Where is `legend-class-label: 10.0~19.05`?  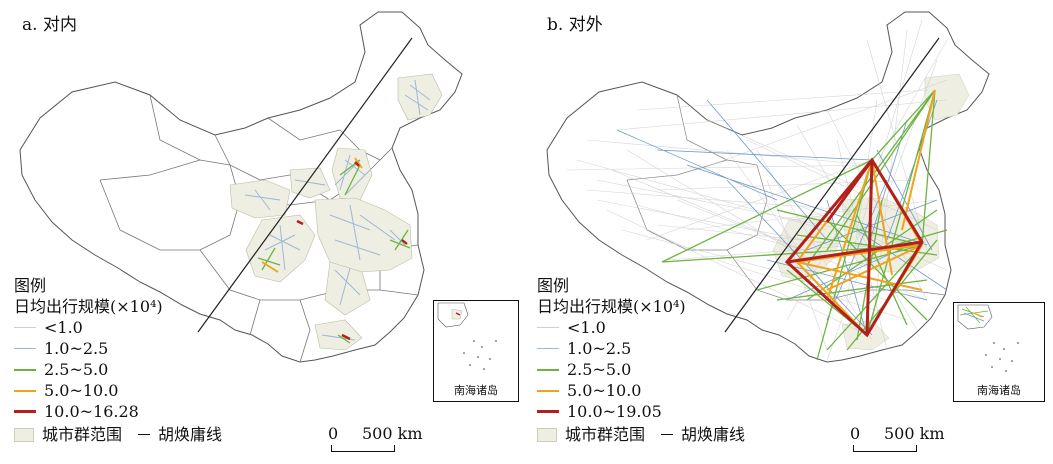
legend-class-label: 10.0~19.05 is located at coordinates (614, 411).